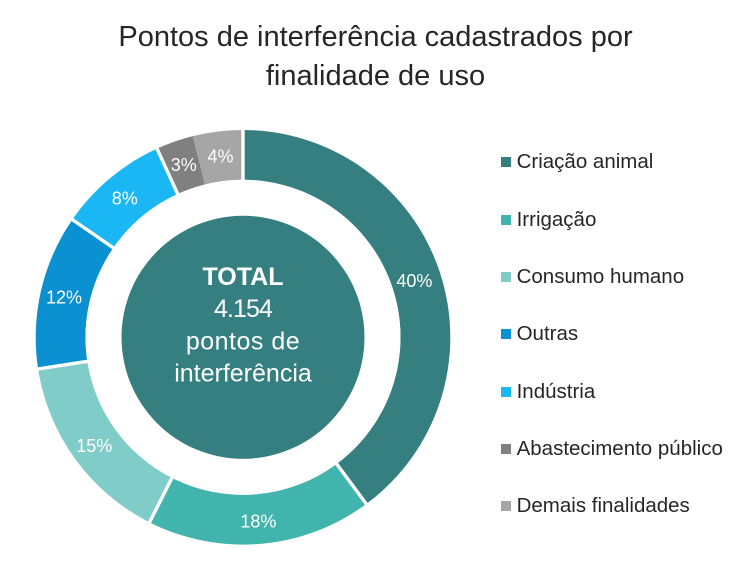 The image size is (749, 588). Describe the element at coordinates (258, 522) in the screenshot. I see `svg-text: 18%` at that location.